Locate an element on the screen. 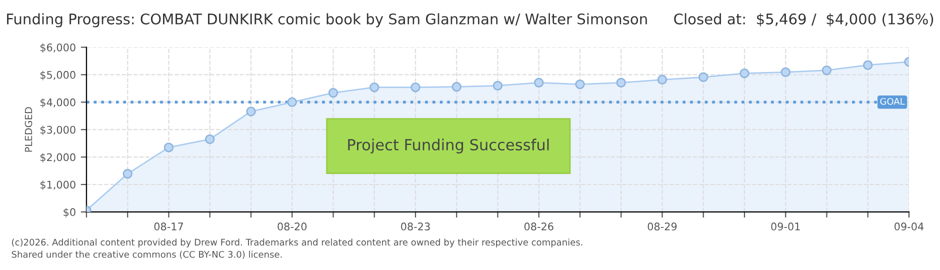  chart-title: Funding Progress: COMBAT DUNKIRK comic book by Sam Glanzman w/ Walter Simonson is located at coordinates (327, 20).